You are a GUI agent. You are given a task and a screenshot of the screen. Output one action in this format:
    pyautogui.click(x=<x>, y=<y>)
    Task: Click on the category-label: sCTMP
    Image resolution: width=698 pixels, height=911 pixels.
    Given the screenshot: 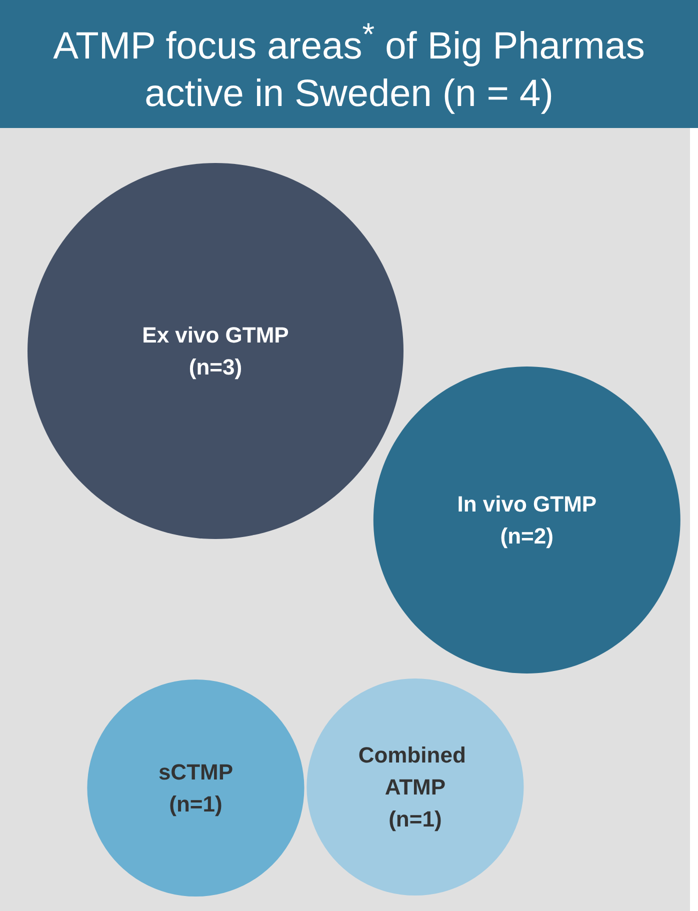 What is the action you would take?
    pyautogui.click(x=196, y=772)
    